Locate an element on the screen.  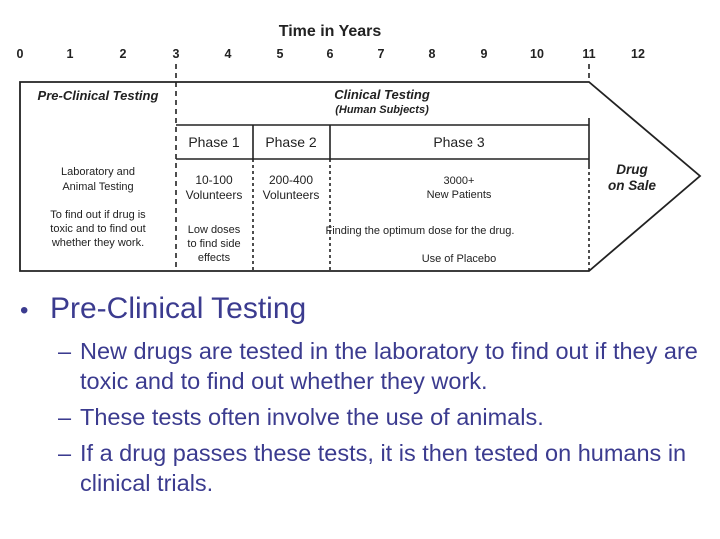
drug-on-sale-line1: Drug is located at coordinates (632, 169).